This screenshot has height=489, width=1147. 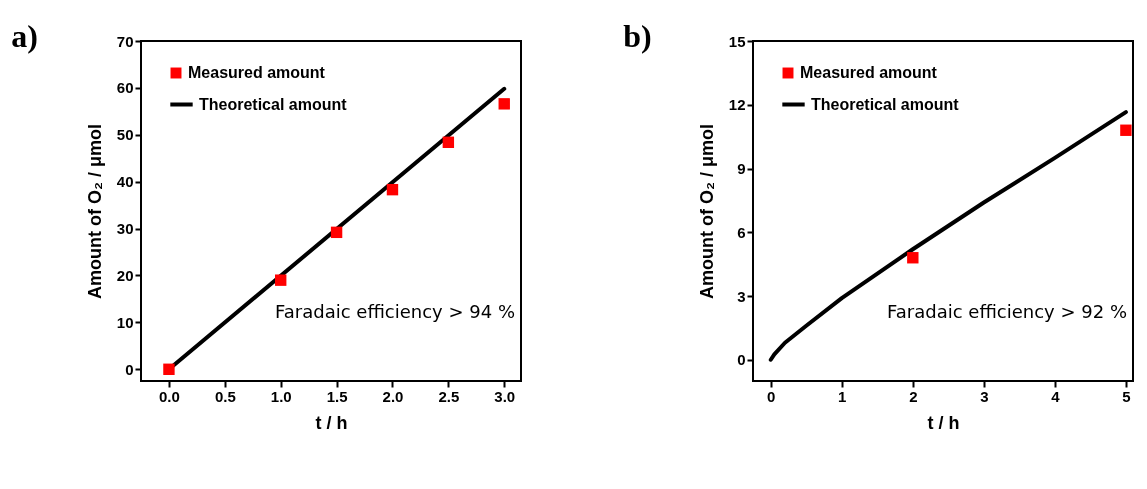 What do you see at coordinates (741, 296) in the screenshot?
I see `y-tick-label: 3` at bounding box center [741, 296].